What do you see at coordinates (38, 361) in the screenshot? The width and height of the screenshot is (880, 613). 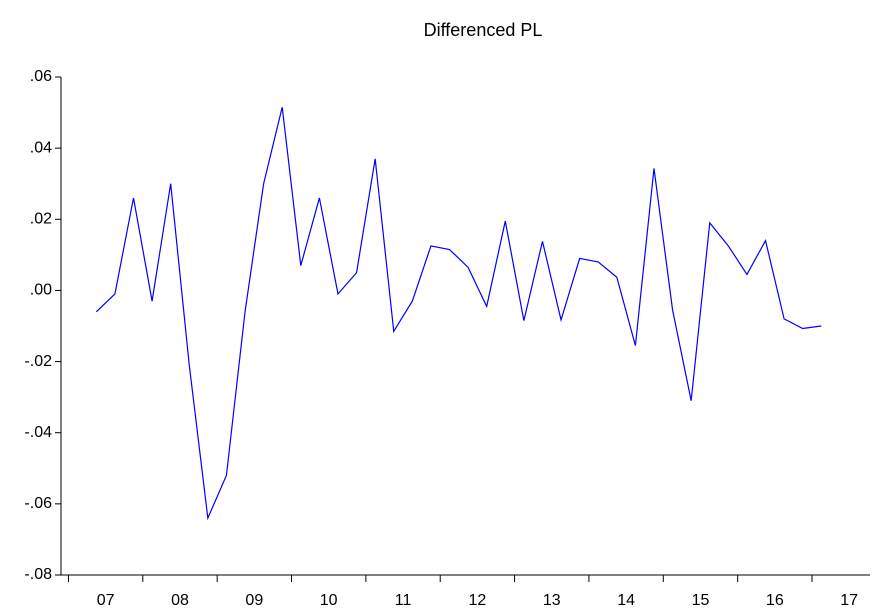 I see `y-tick-label: -.02` at bounding box center [38, 361].